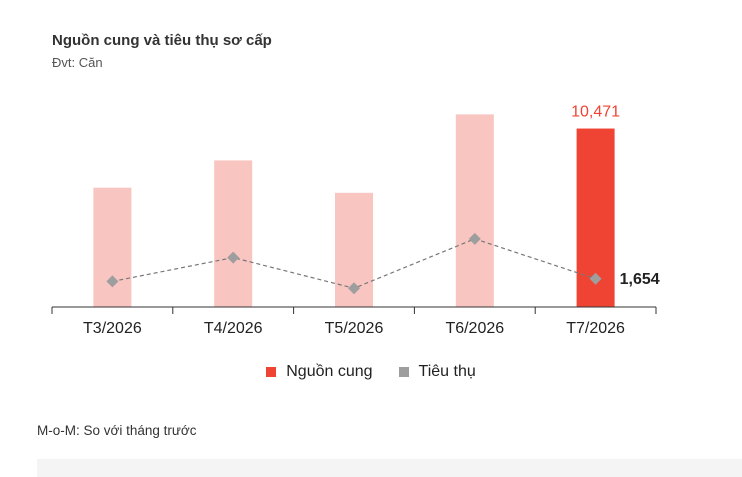  I want to click on x-tick-label: T6/2026, so click(474, 328).